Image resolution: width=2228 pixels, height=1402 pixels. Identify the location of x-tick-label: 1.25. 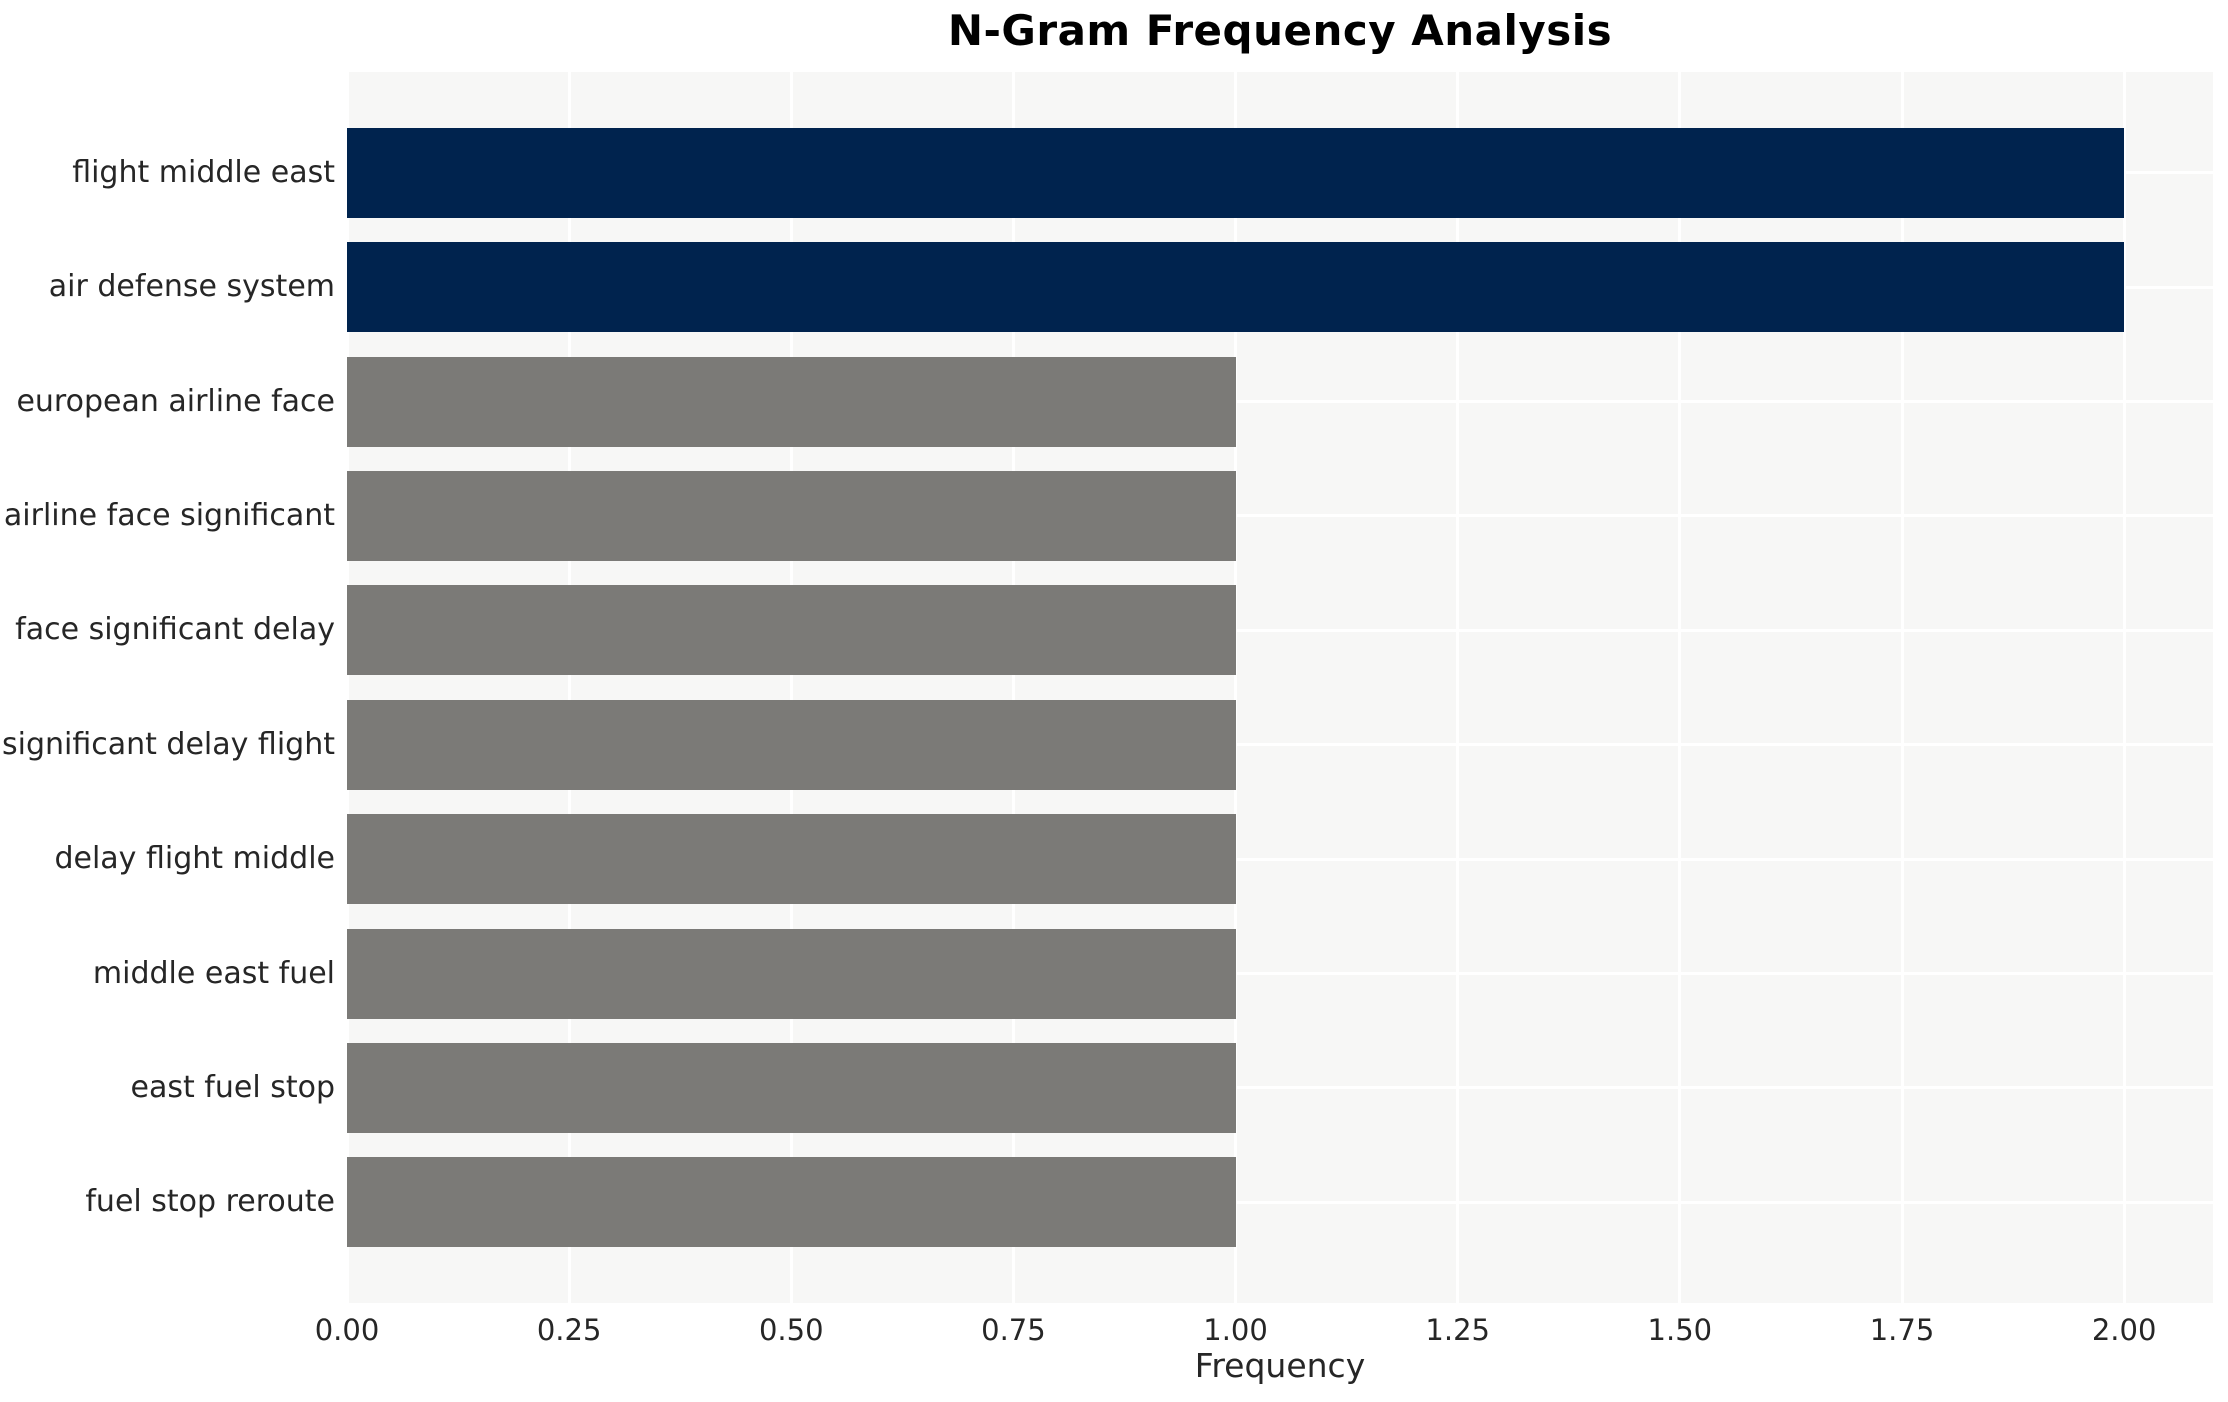
(1457, 1330).